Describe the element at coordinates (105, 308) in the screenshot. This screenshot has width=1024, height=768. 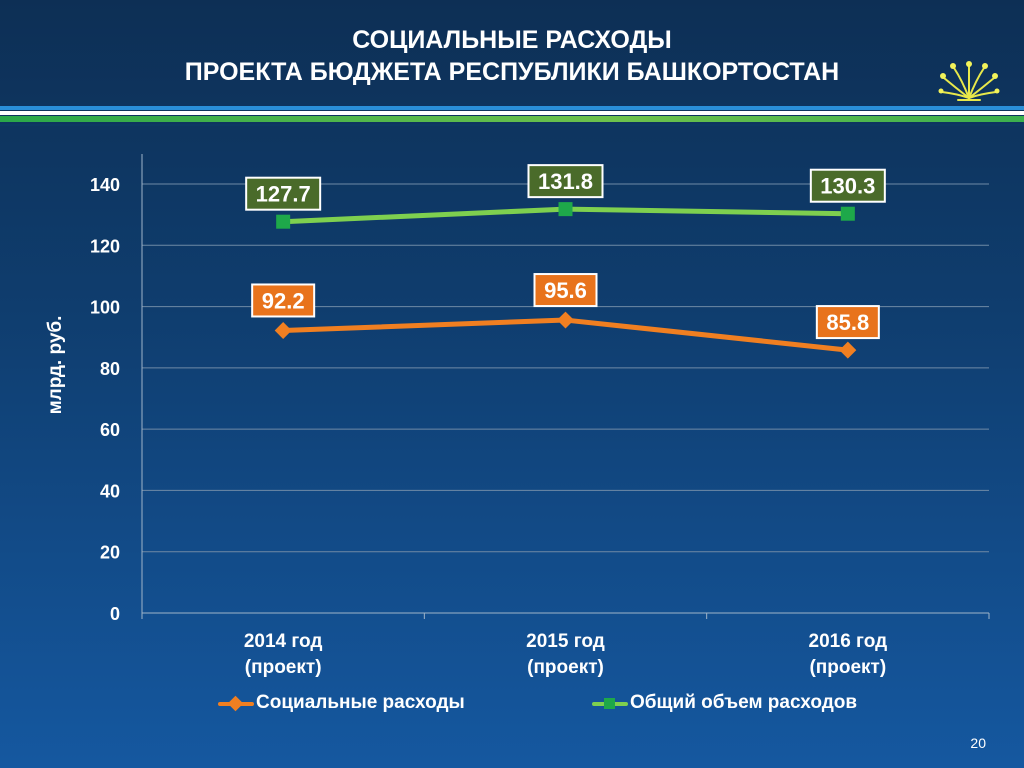
I see `y-tick-label: 100` at that location.